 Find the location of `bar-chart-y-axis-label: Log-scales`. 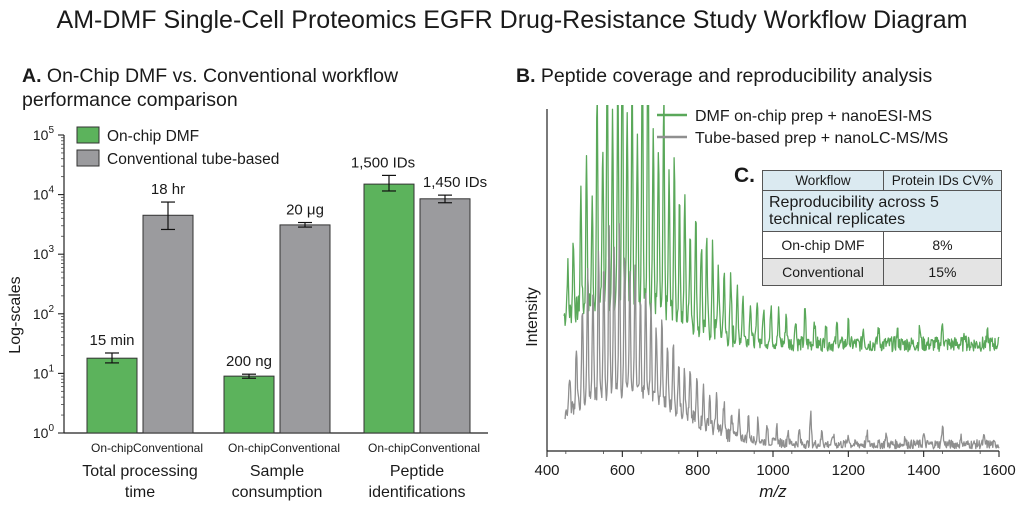

bar-chart-y-axis-label: Log-scales is located at coordinates (15, 314).